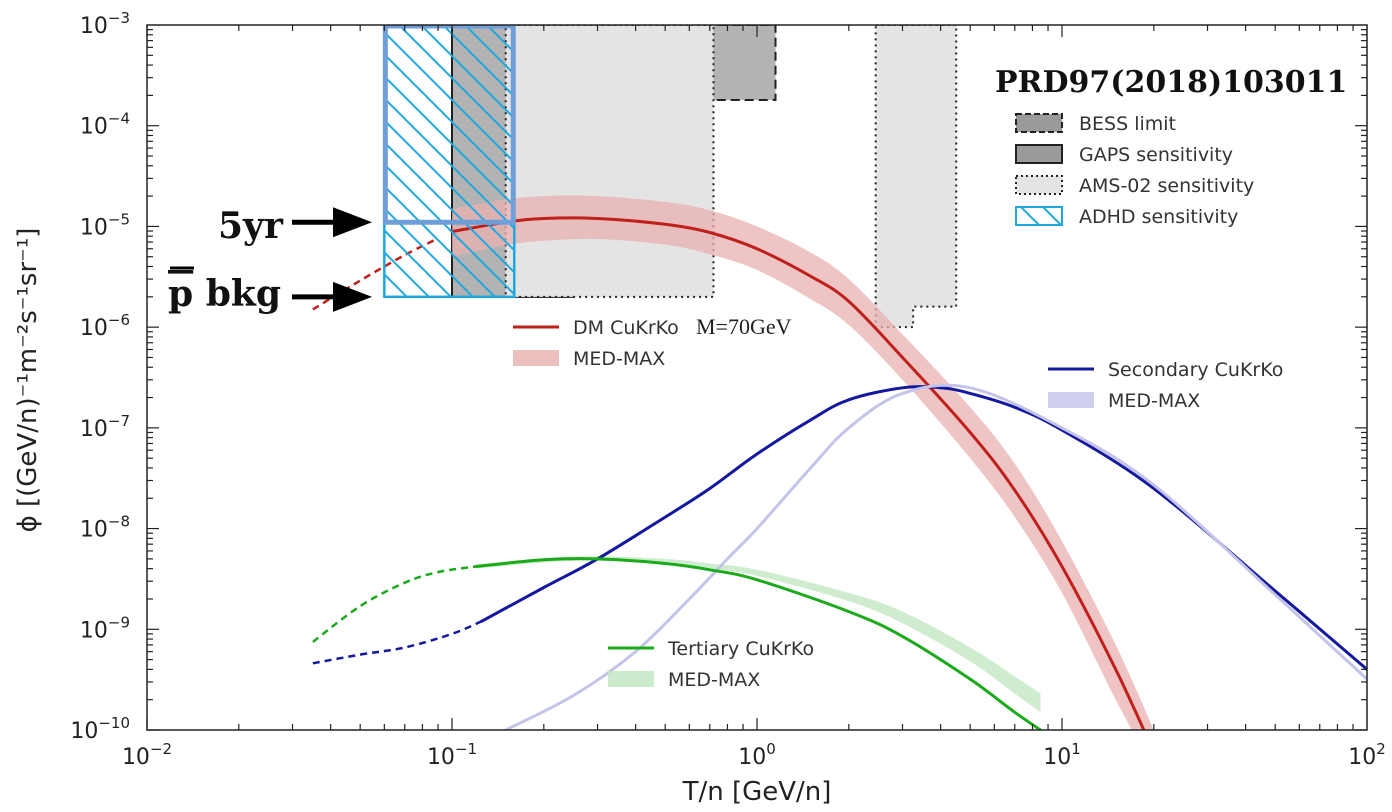  Describe the element at coordinates (28, 380) in the screenshot. I see `y-axis-title: ϕ [(GeV/n)⁻¹m⁻²s⁻¹sr⁻¹]` at that location.